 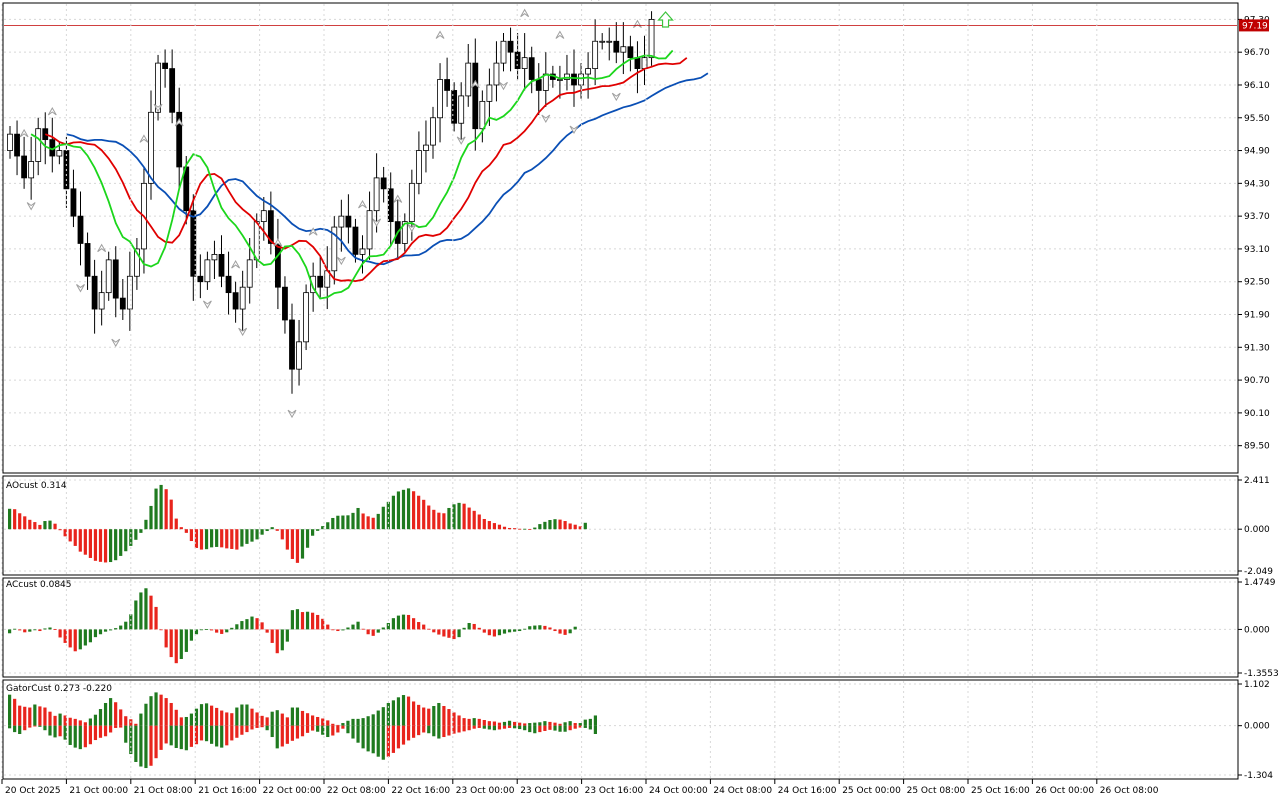 I want to click on time-tick-label: 20 Oct 2025, so click(x=33, y=791).